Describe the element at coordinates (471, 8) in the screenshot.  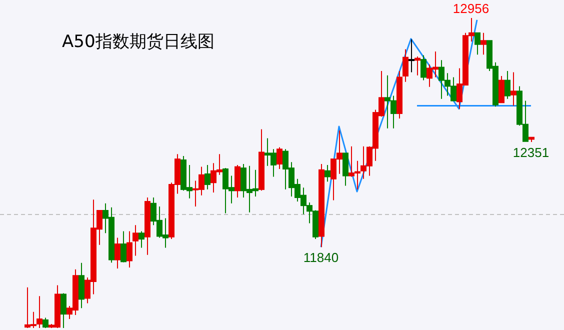
I see `annotation: 12956` at that location.